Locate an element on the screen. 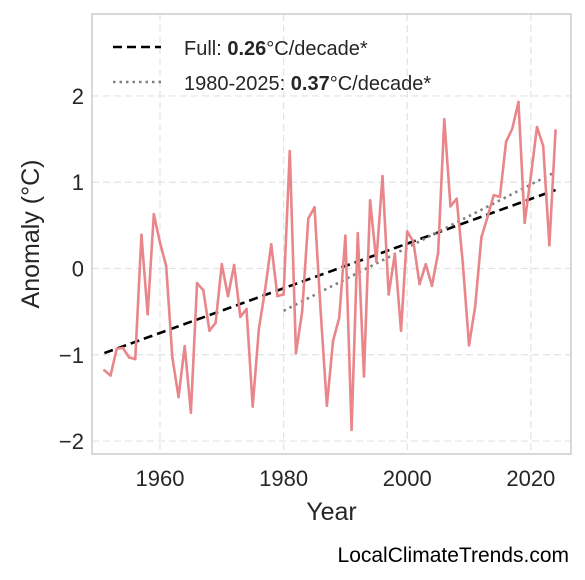 The height and width of the screenshot is (580, 585). y-tick-label: 0 is located at coordinates (78, 269).